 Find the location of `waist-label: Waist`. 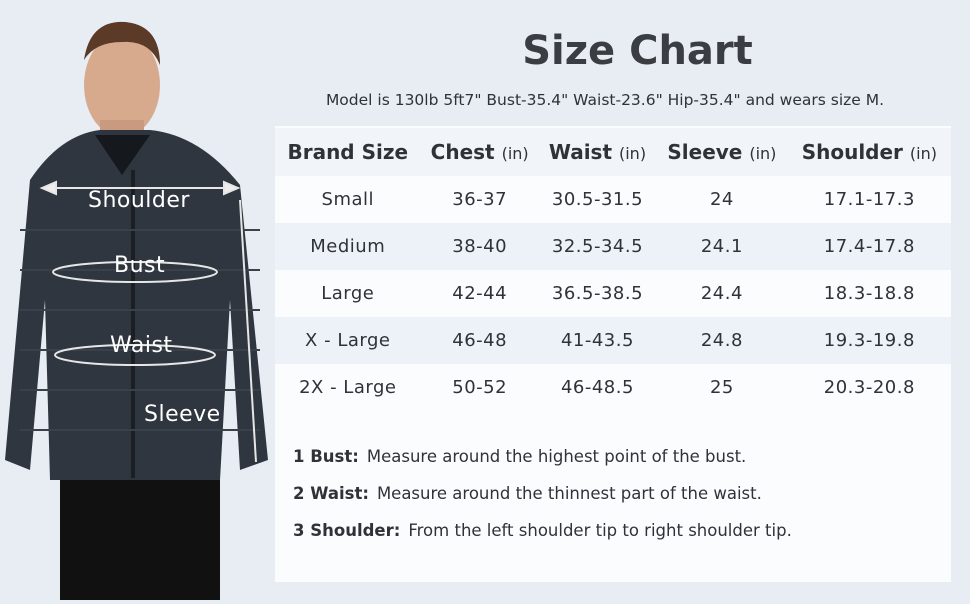

waist-label: Waist is located at coordinates (141, 345).